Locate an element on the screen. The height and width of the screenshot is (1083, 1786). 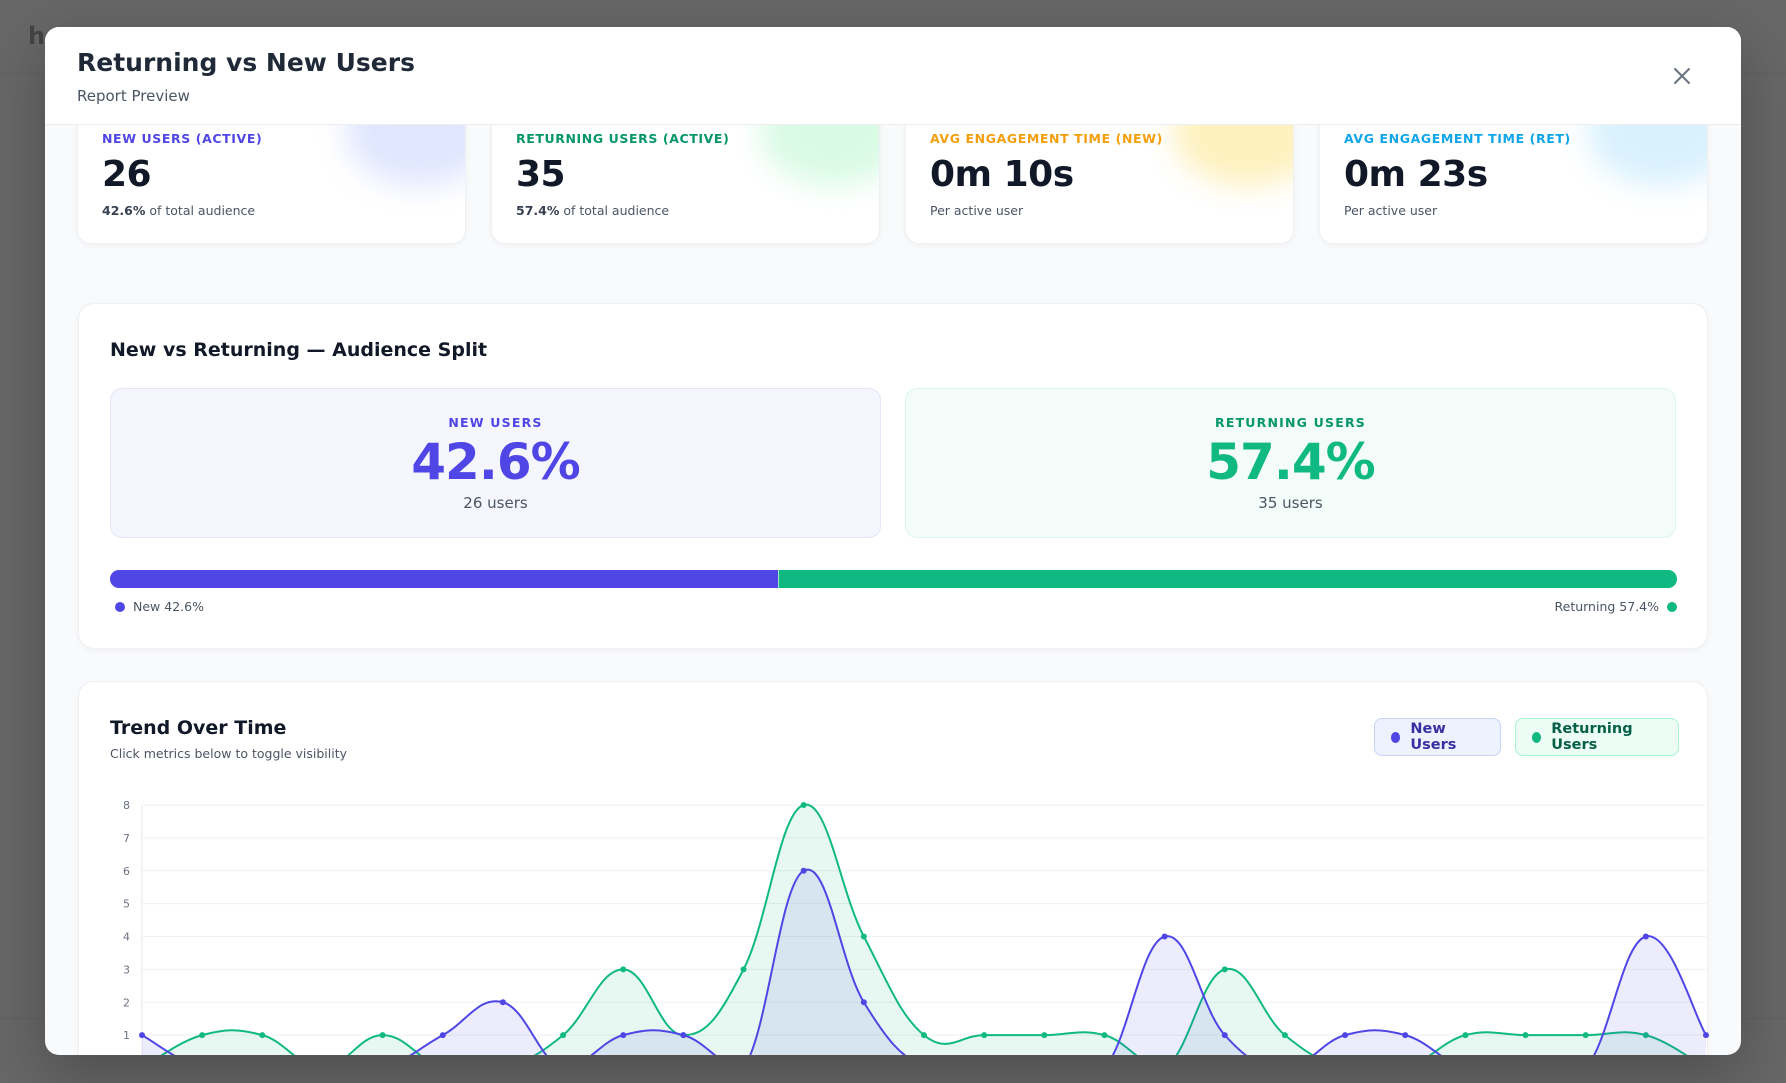
returning-users-bar-segment is located at coordinates (1227, 579).